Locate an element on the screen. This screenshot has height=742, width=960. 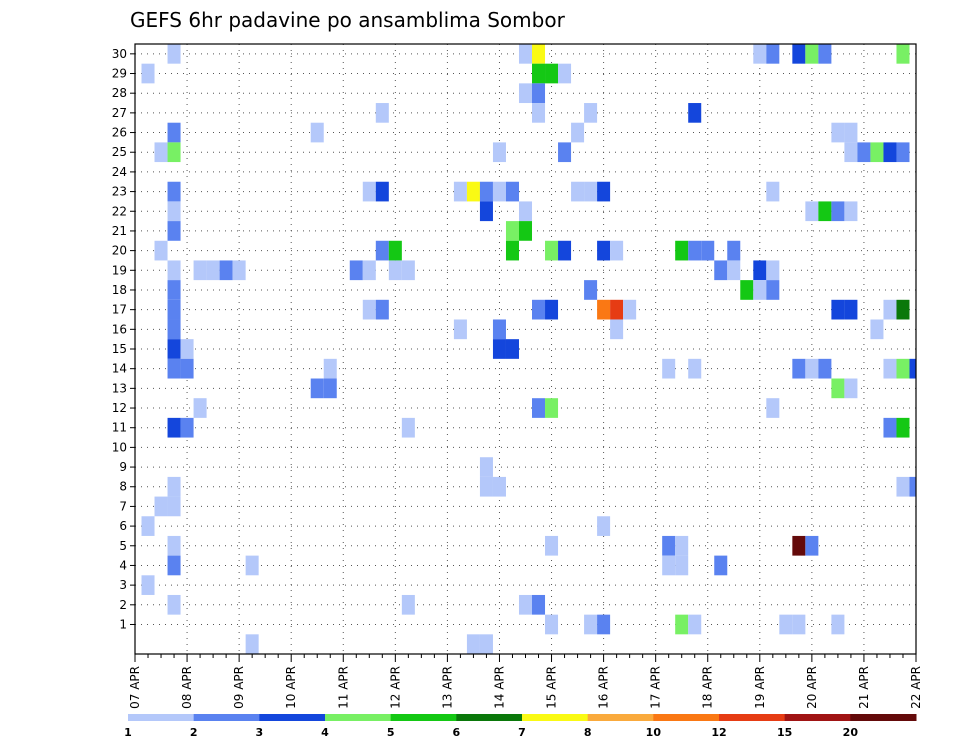
y-tick-label: 14 is located at coordinates (119, 369).